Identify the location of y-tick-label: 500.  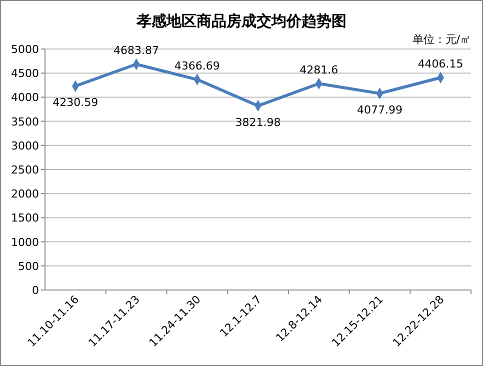
(28, 266).